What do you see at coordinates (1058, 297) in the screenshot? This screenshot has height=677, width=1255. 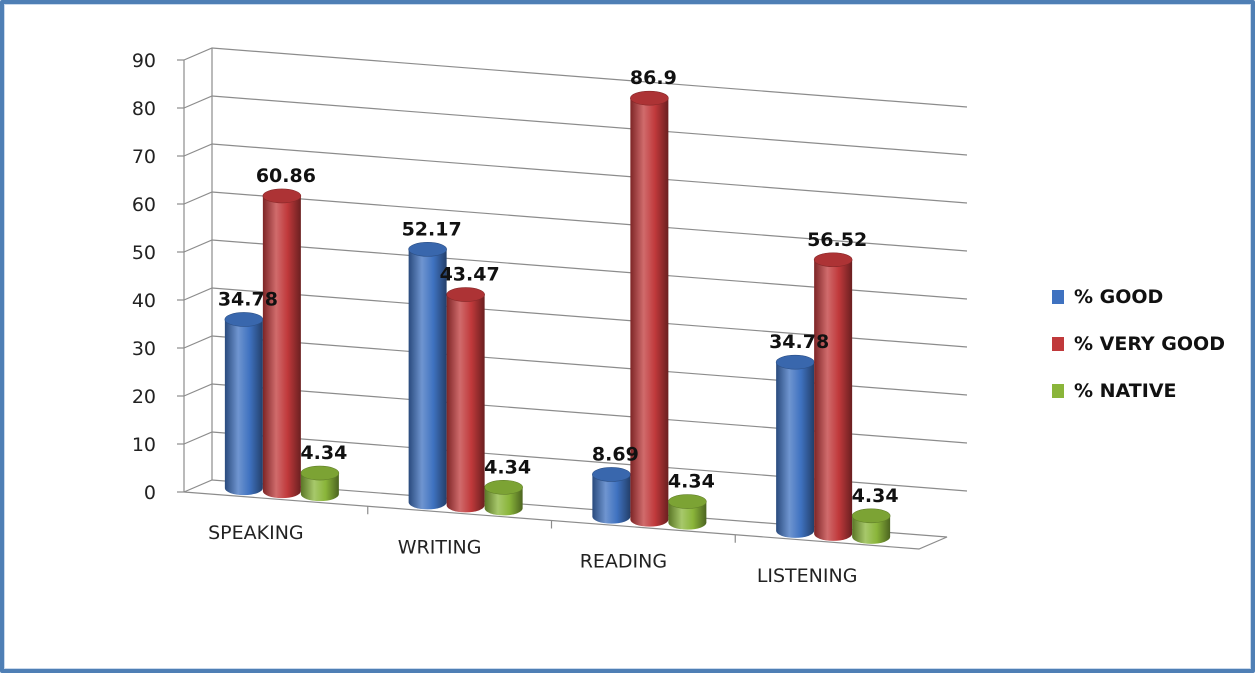 I see `legend-swatch-good` at bounding box center [1058, 297].